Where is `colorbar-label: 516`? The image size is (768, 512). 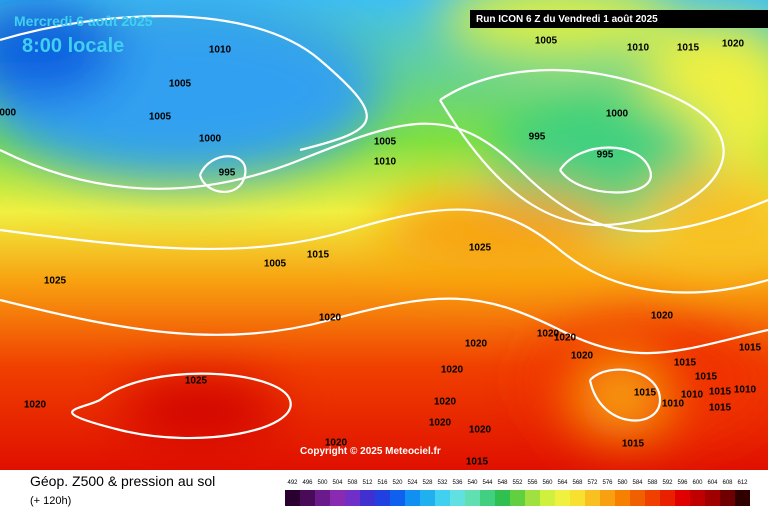
colorbar-label: 516 is located at coordinates (382, 483).